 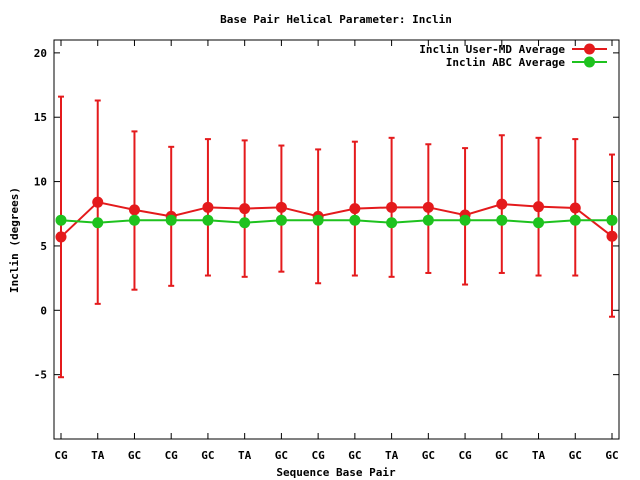 What do you see at coordinates (40, 53) in the screenshot?
I see `y-tick-label: 20` at bounding box center [40, 53].